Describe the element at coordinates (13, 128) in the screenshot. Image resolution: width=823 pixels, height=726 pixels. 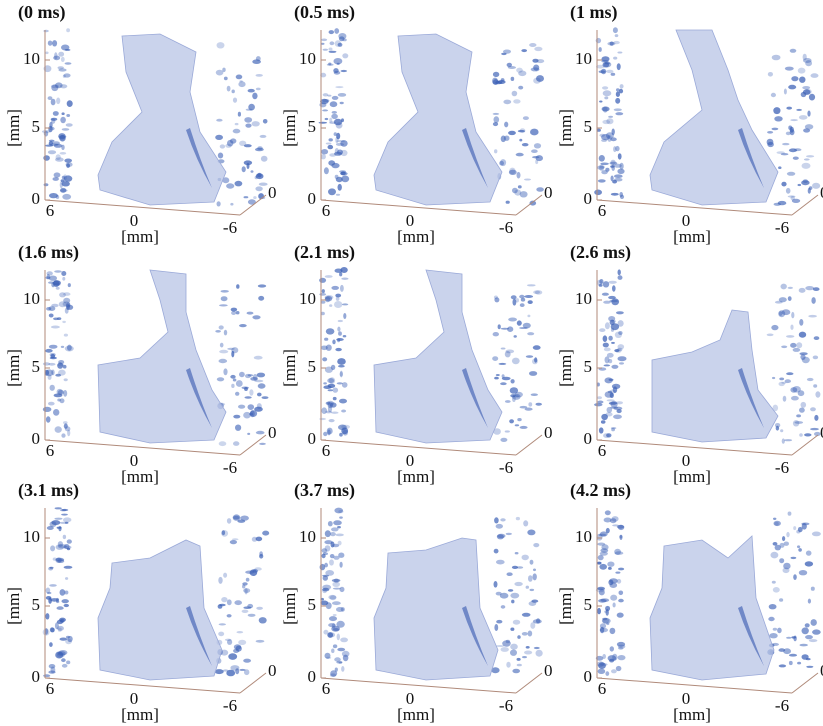
I see `vertical-axis-label: [mm]` at that location.